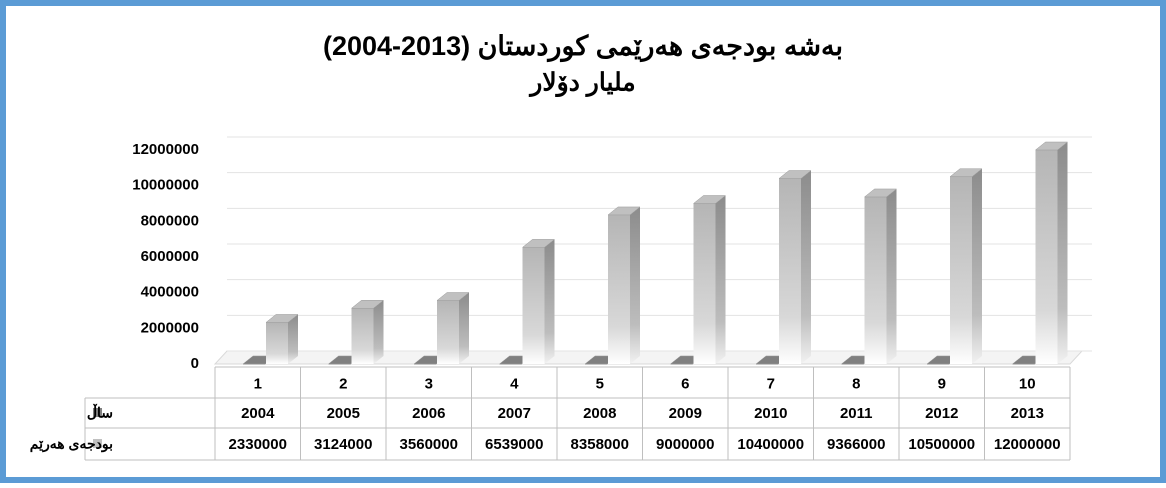 The image size is (1166, 488). I want to click on table-value: 2004, so click(258, 413).